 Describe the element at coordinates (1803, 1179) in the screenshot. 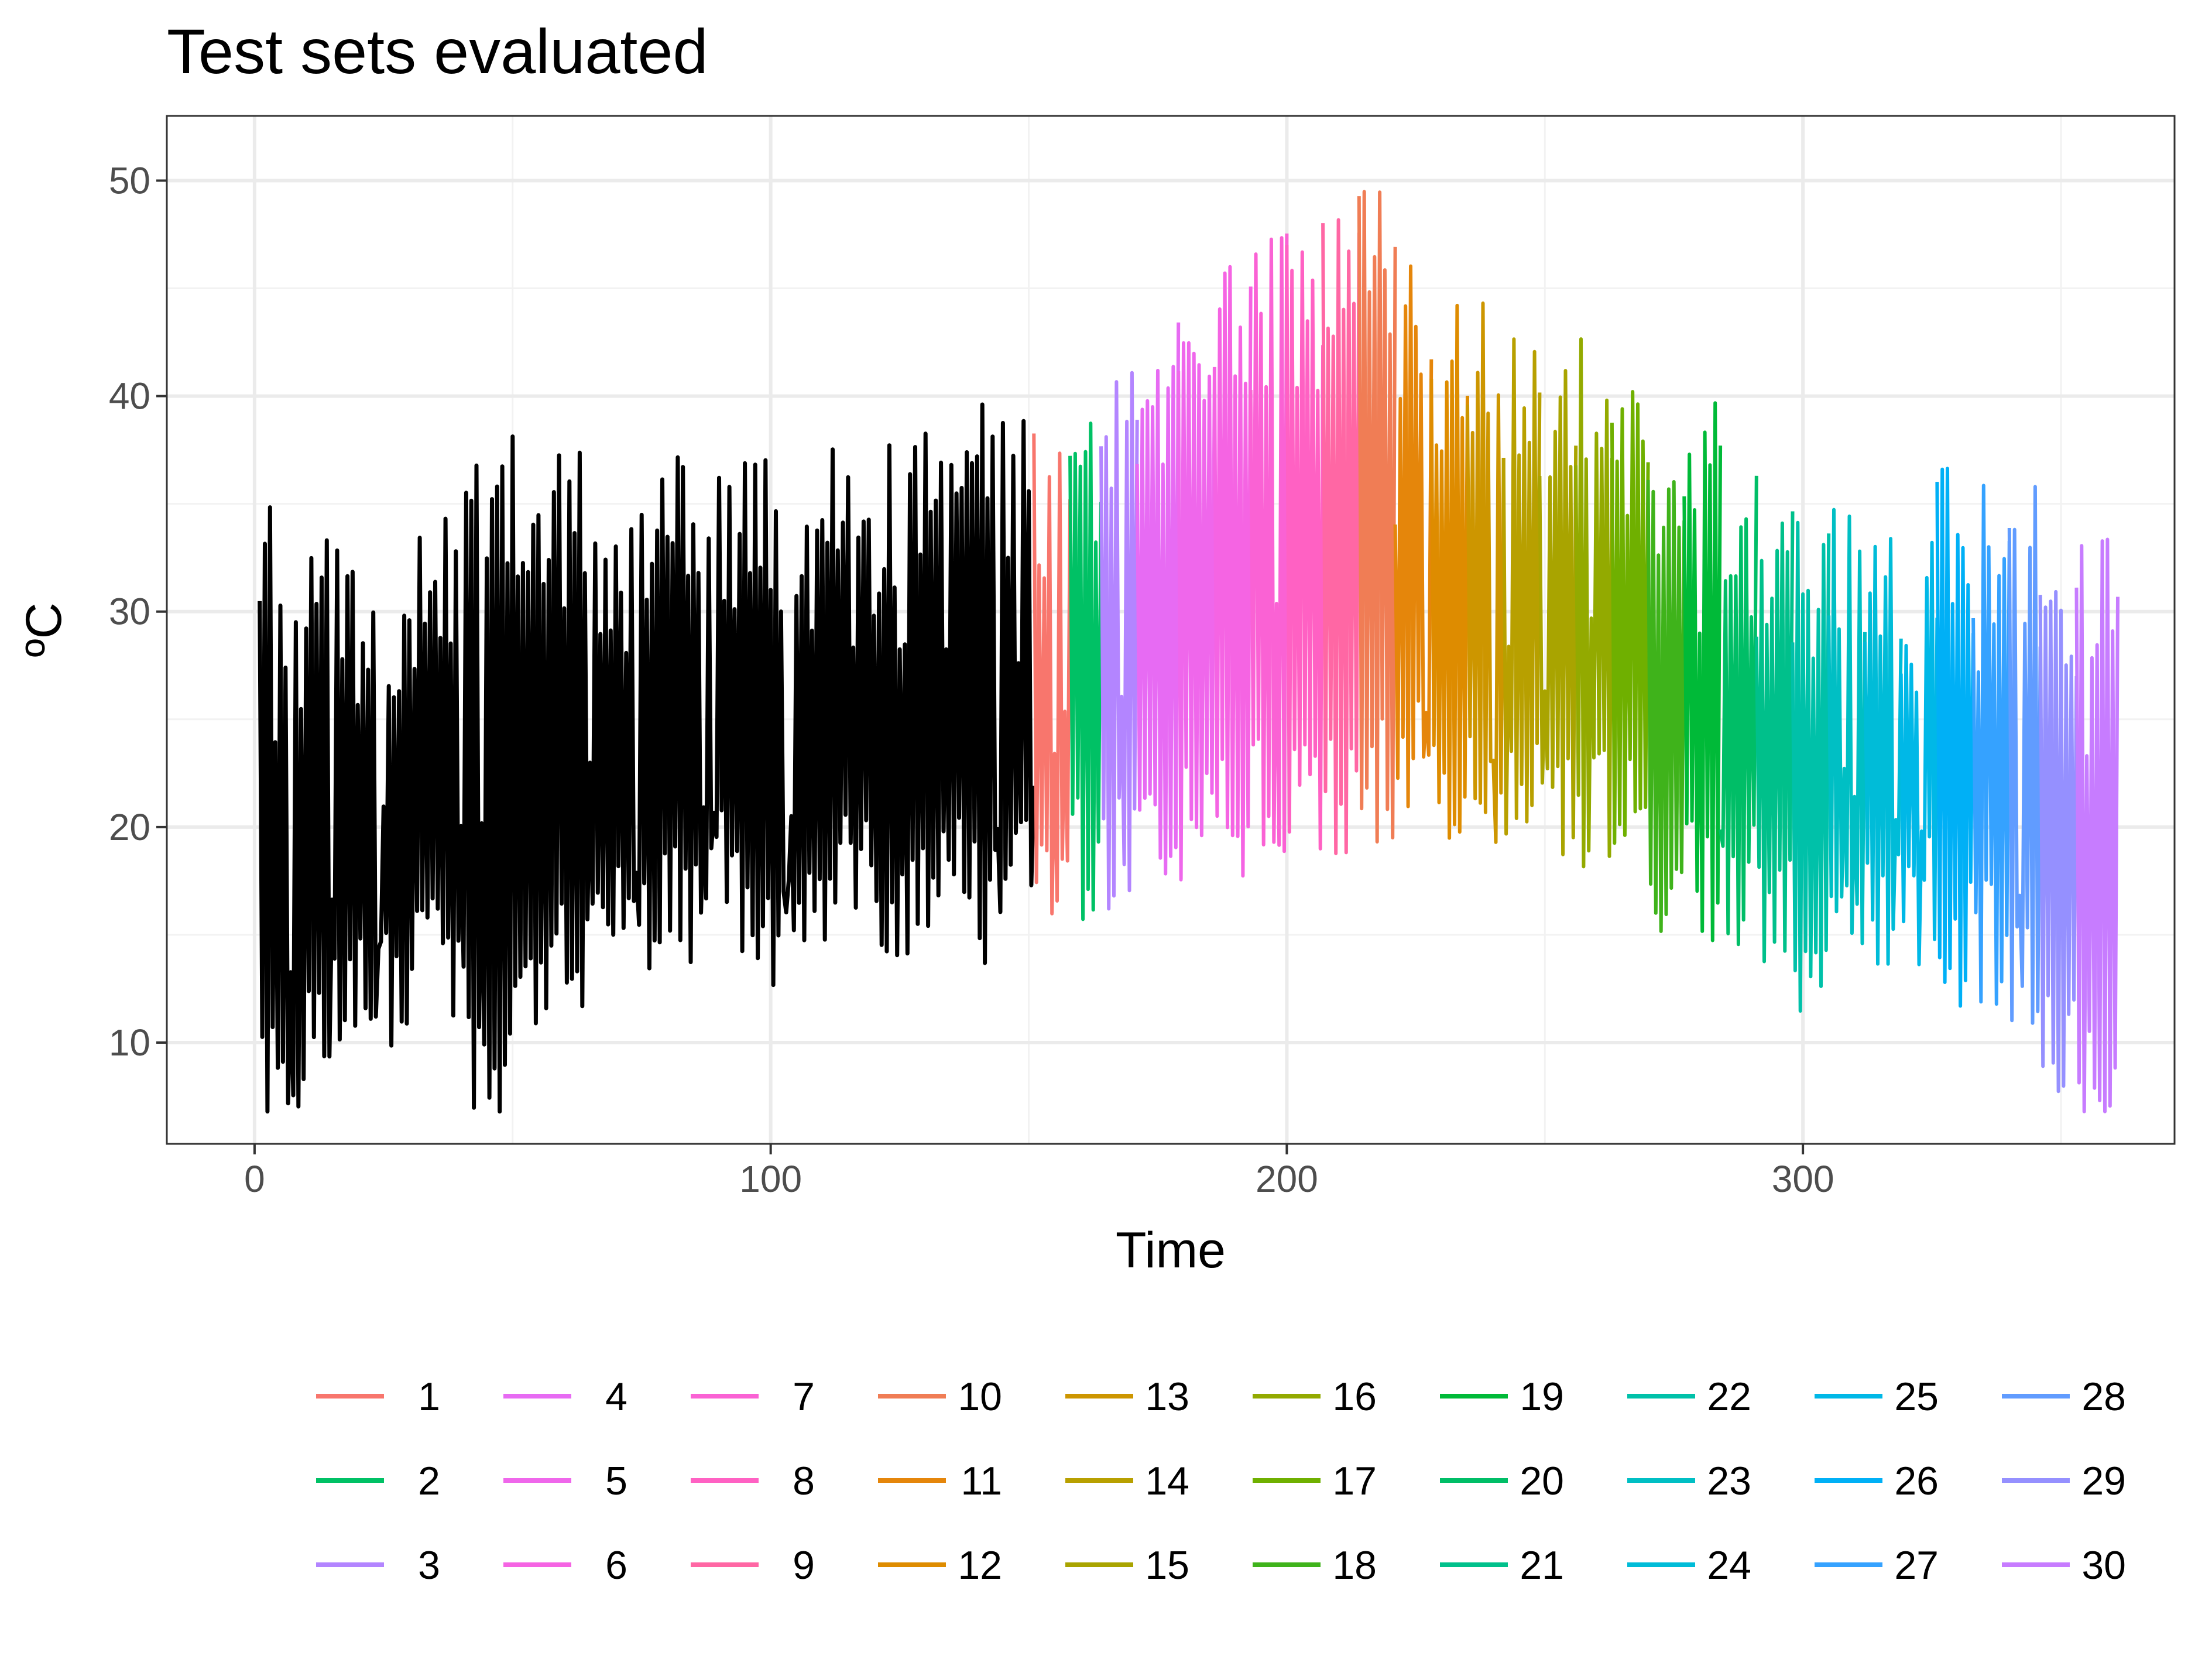

I see `x-tick-label-3: 300` at that location.